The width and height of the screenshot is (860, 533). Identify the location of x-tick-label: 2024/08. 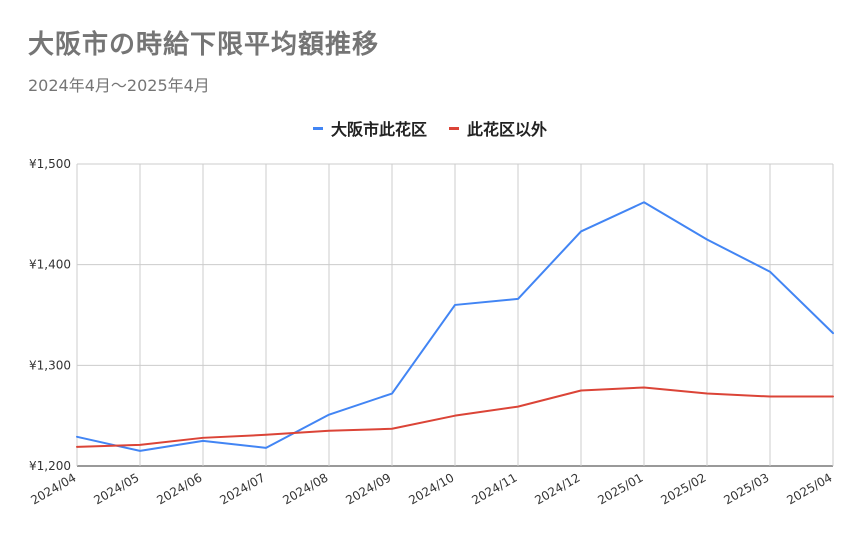
(305, 488).